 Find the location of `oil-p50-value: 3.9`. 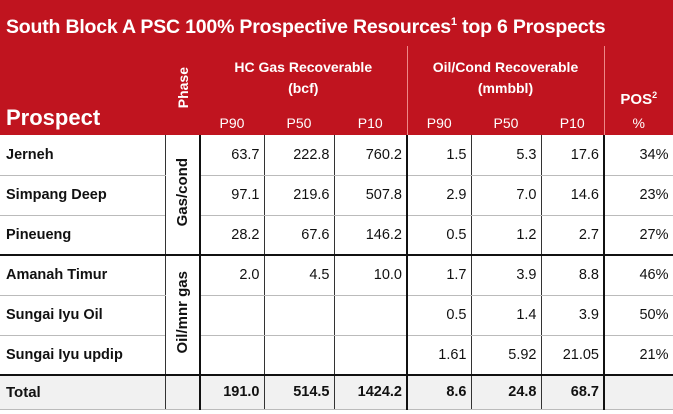

oil-p50-value: 3.9 is located at coordinates (505, 275).